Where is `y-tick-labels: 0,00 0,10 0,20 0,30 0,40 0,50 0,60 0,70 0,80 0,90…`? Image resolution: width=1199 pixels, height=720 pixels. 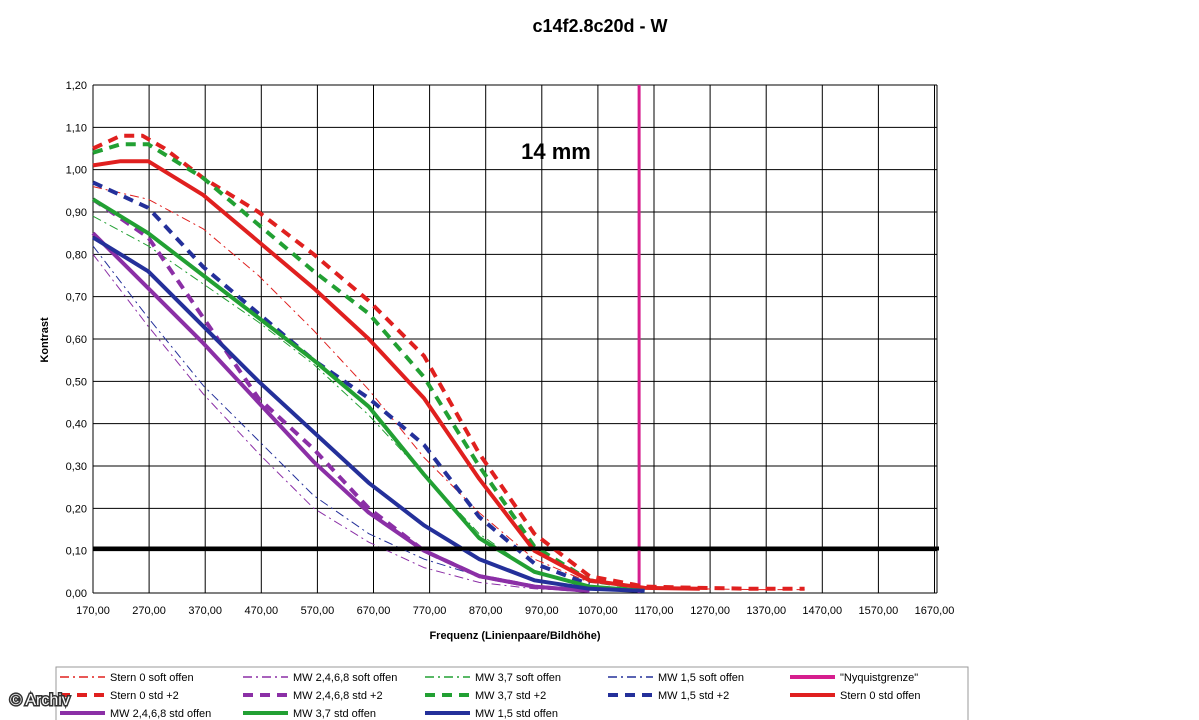
y-tick-labels: 0,00 0,10 0,20 0,30 0,40 0,50 0,60 0,70 0,80 0,90… is located at coordinates (76, 340).